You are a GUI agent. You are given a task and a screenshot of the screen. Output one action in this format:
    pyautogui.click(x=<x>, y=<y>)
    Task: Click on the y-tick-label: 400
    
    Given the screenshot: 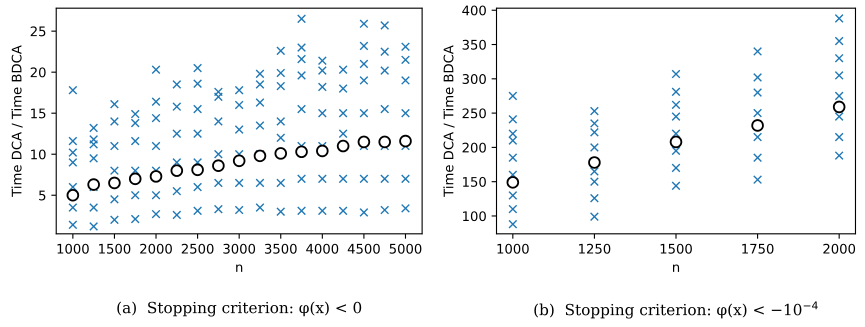 What is the action you would take?
    pyautogui.click(x=474, y=10)
    